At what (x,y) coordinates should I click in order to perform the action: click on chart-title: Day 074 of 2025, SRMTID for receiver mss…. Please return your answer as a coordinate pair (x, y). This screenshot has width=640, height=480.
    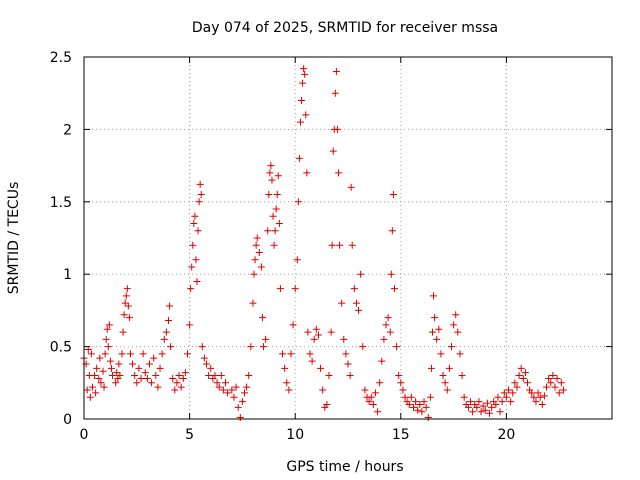
    Looking at the image, I should click on (345, 28).